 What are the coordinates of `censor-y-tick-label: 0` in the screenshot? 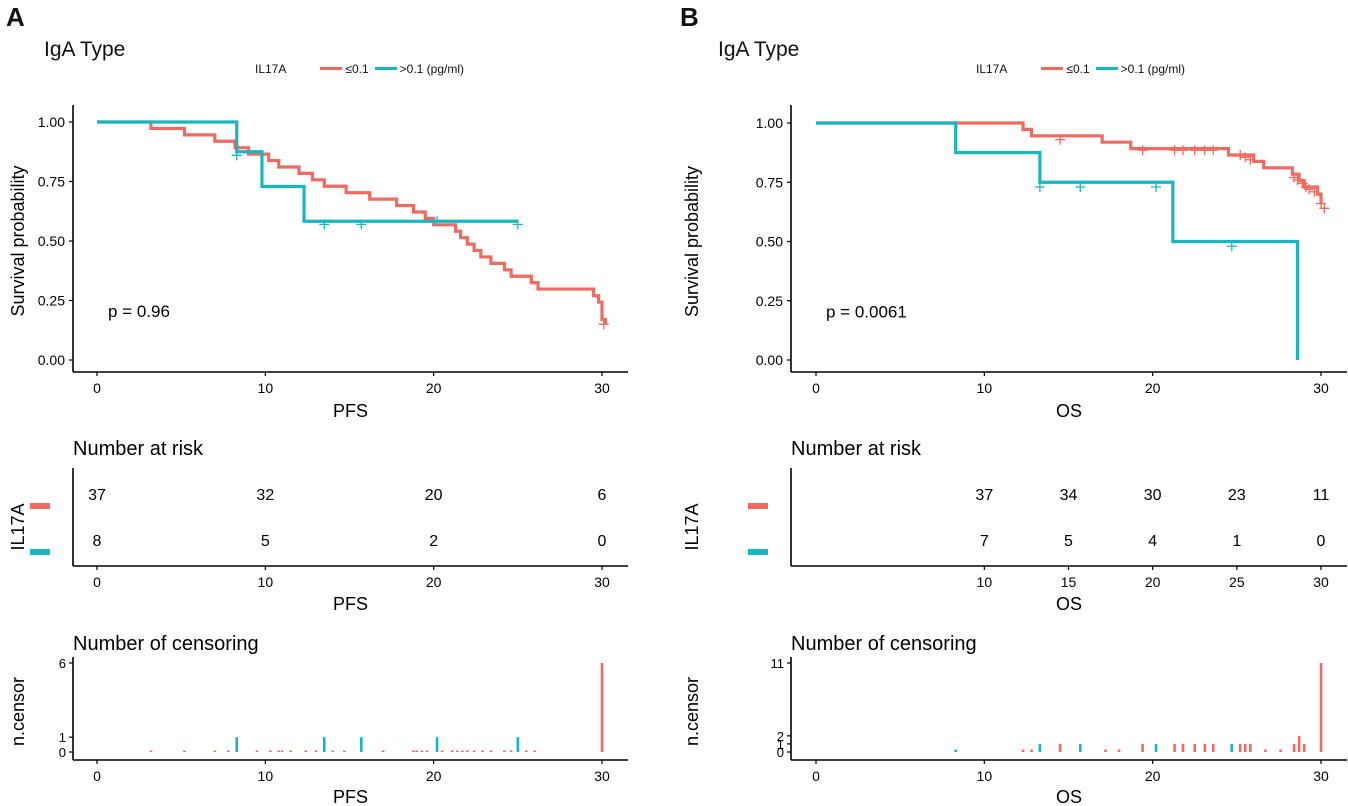 It's located at (780, 752).